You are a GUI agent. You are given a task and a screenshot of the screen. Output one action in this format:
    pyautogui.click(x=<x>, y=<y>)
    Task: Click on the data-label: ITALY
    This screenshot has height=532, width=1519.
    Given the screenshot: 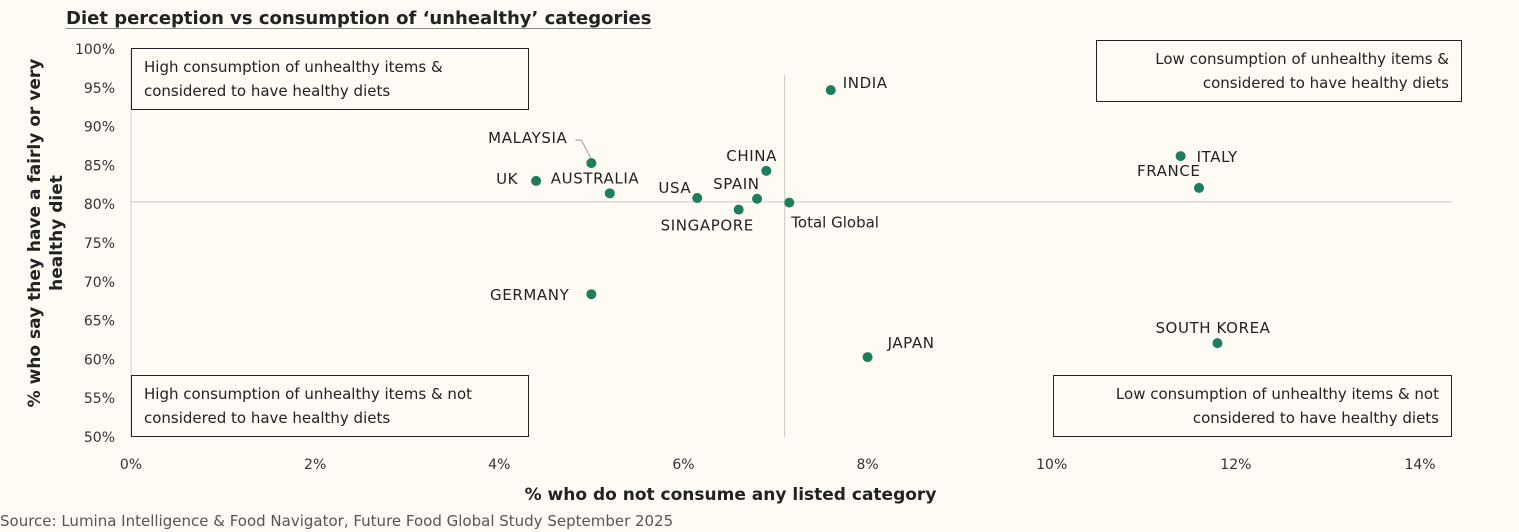 What is the action you would take?
    pyautogui.click(x=1217, y=157)
    